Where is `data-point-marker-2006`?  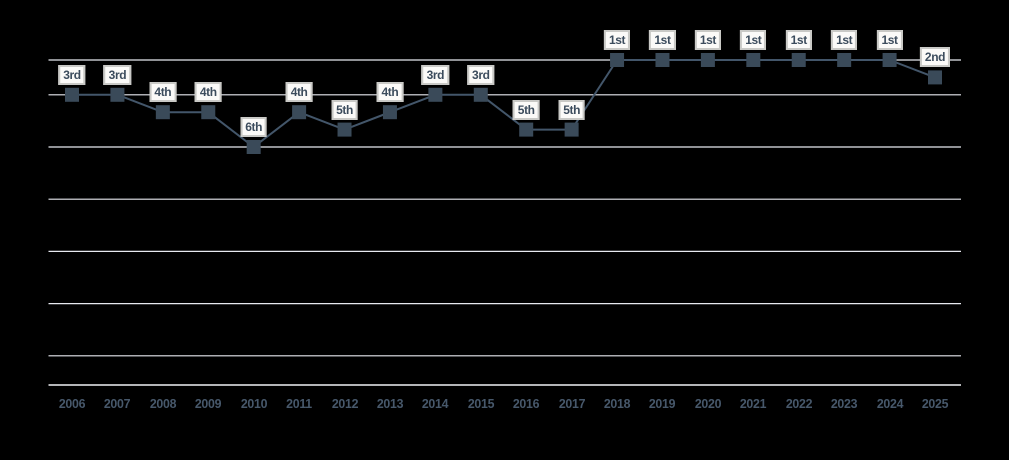 data-point-marker-2006 is located at coordinates (72, 94).